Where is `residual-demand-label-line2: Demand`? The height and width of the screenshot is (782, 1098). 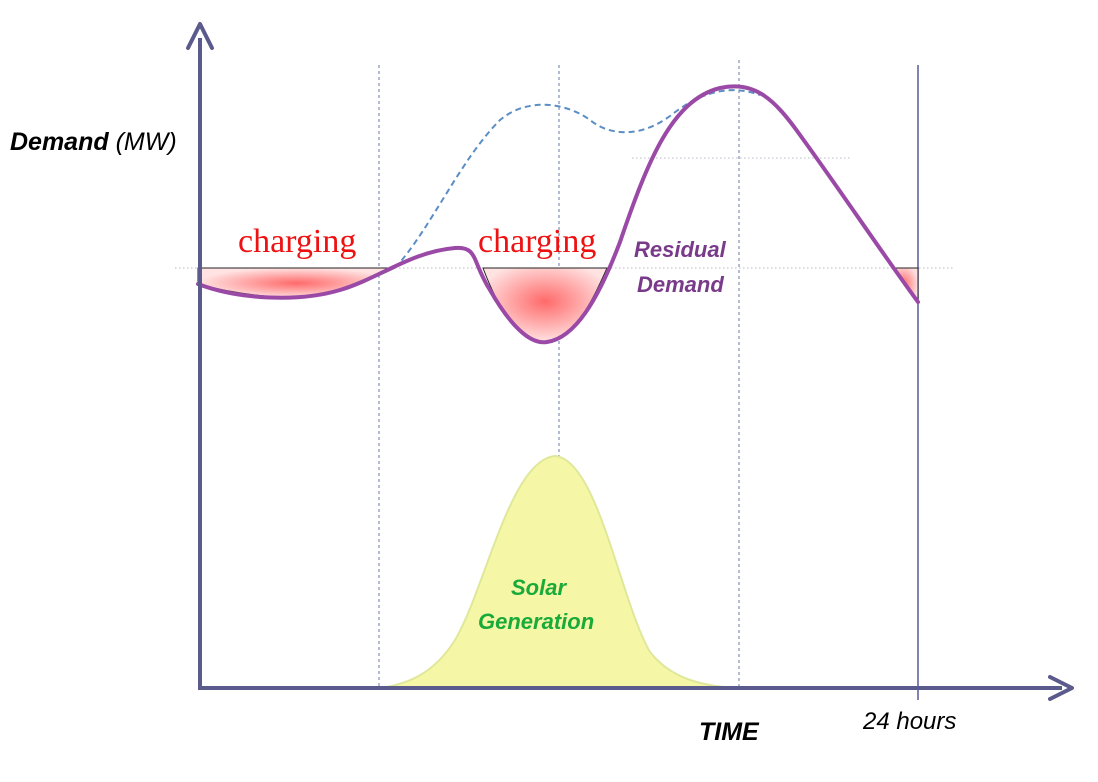
residual-demand-label-line2: Demand is located at coordinates (680, 284).